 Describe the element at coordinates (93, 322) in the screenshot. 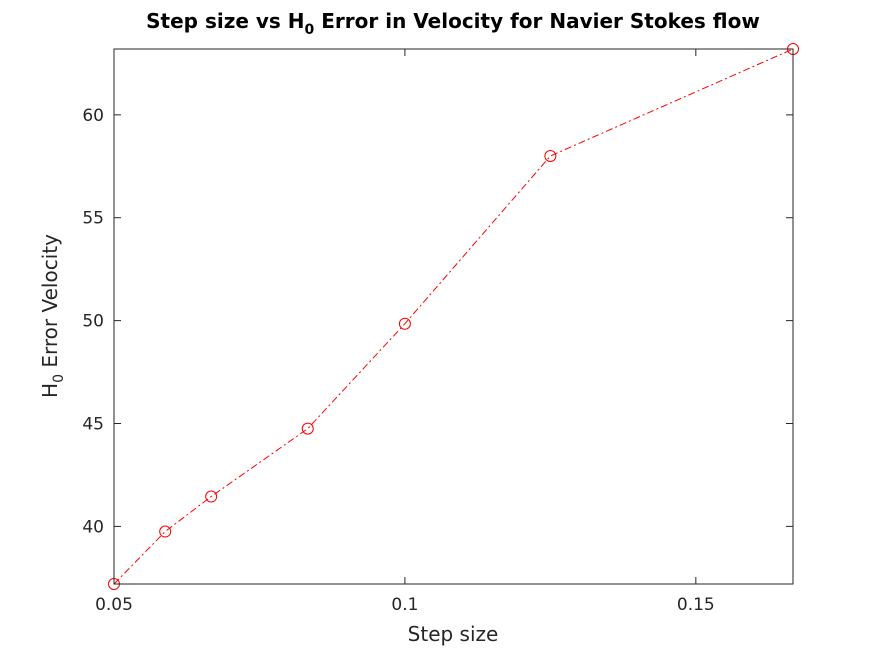

I see `y-tick-label: 50` at that location.